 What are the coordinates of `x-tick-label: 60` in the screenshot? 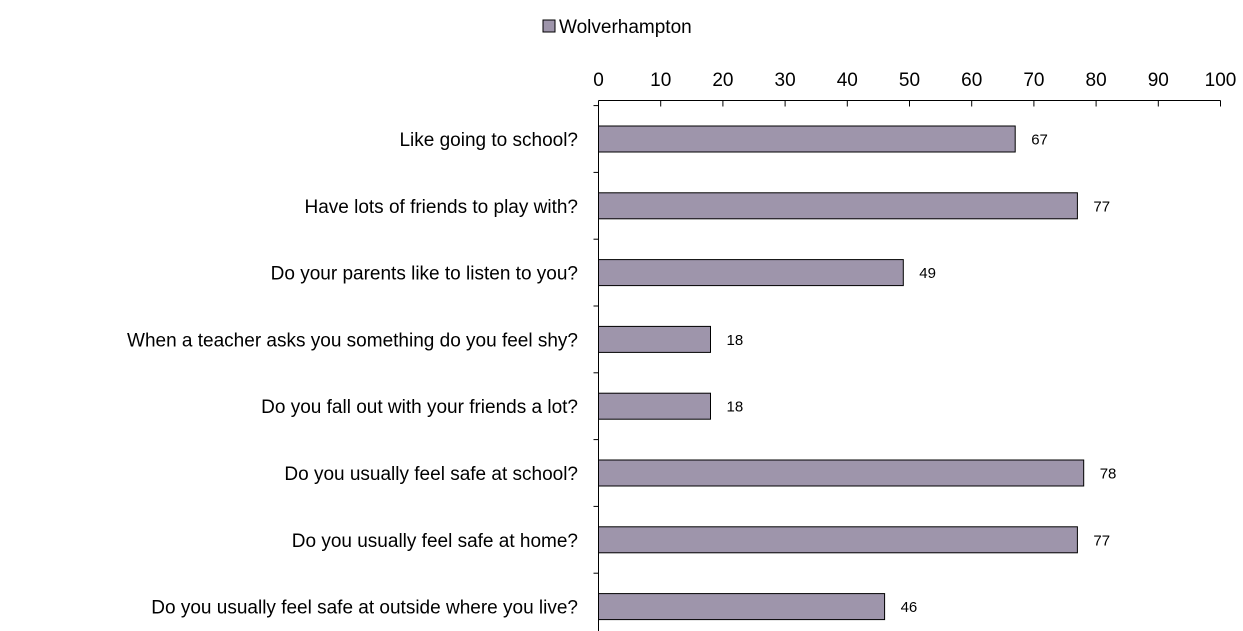 It's located at (971, 80).